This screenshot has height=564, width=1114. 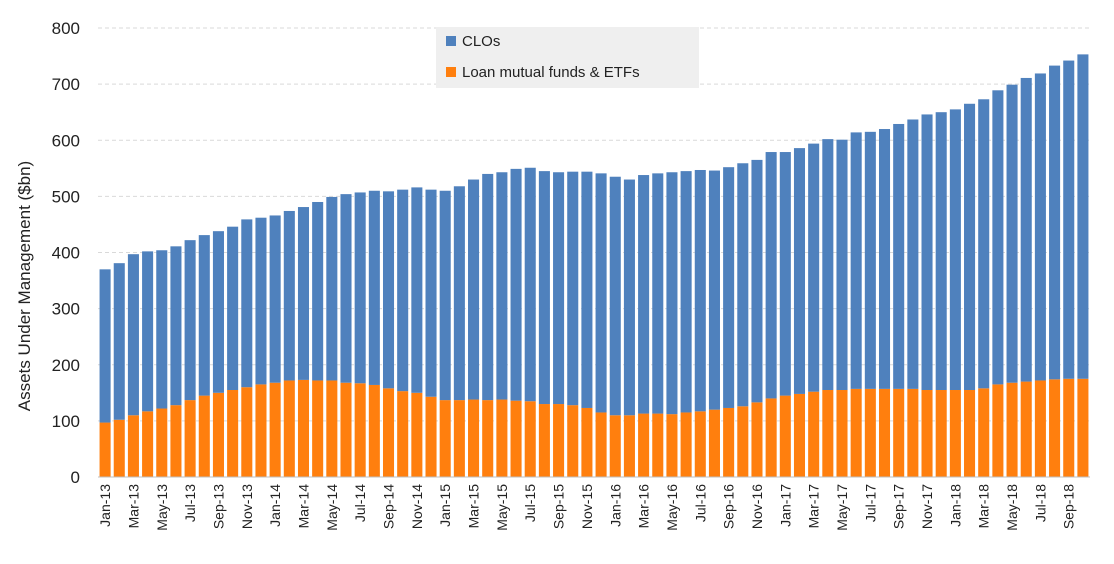 What do you see at coordinates (445, 505) in the screenshot?
I see `x-tick-label: Jan-15` at bounding box center [445, 505].